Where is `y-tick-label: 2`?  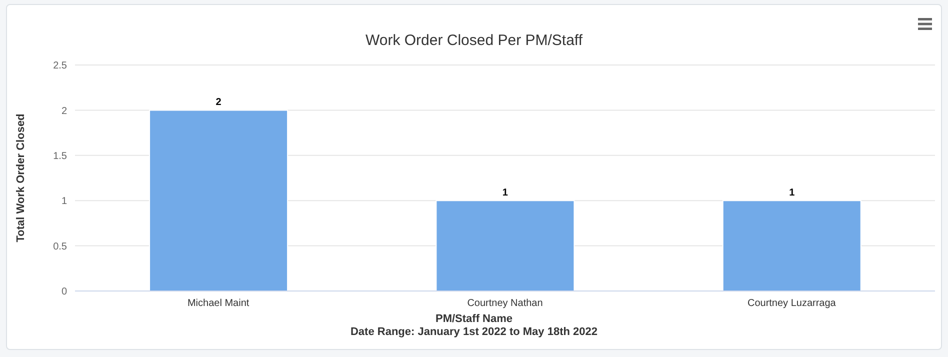 y-tick-label: 2 is located at coordinates (64, 111).